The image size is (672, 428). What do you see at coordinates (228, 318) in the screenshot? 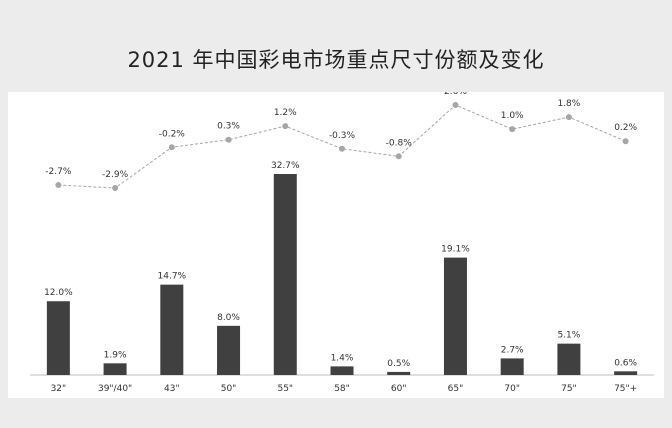
I see `bar-value-label: 8.0%` at bounding box center [228, 318].